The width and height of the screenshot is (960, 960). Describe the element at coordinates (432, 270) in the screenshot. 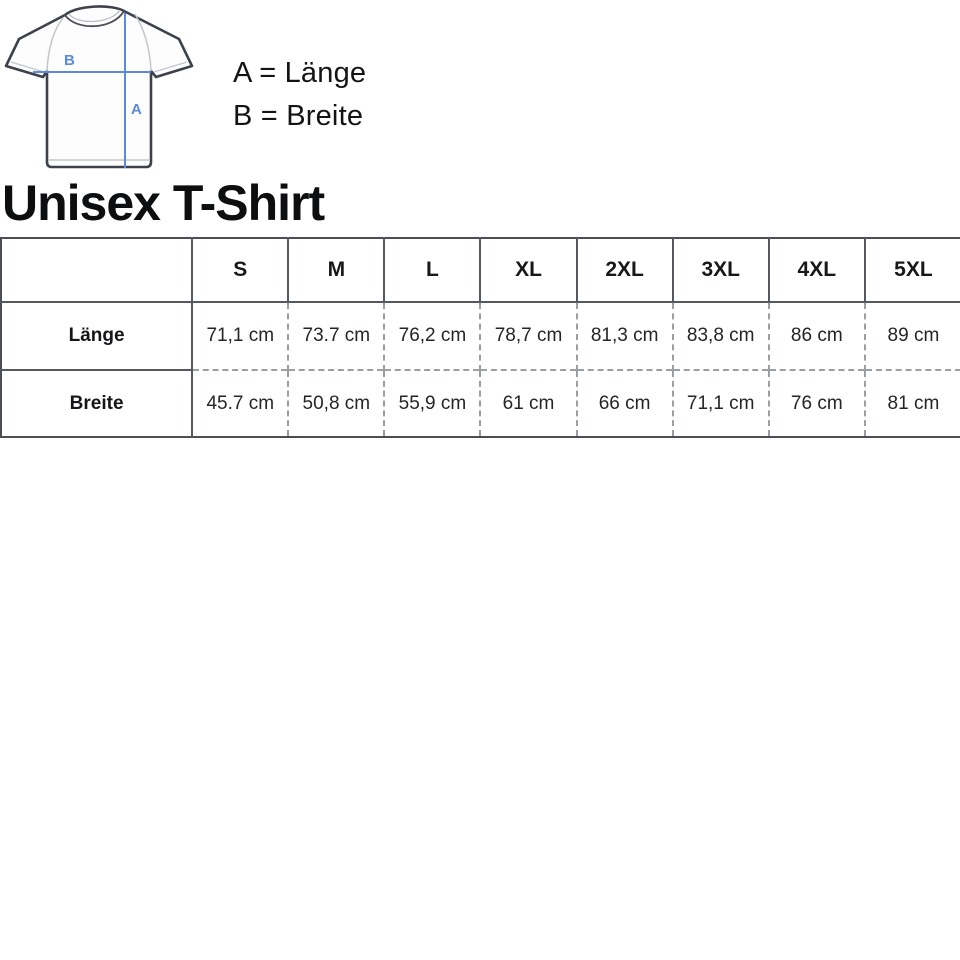

I see `size-column-header-l: L` at that location.